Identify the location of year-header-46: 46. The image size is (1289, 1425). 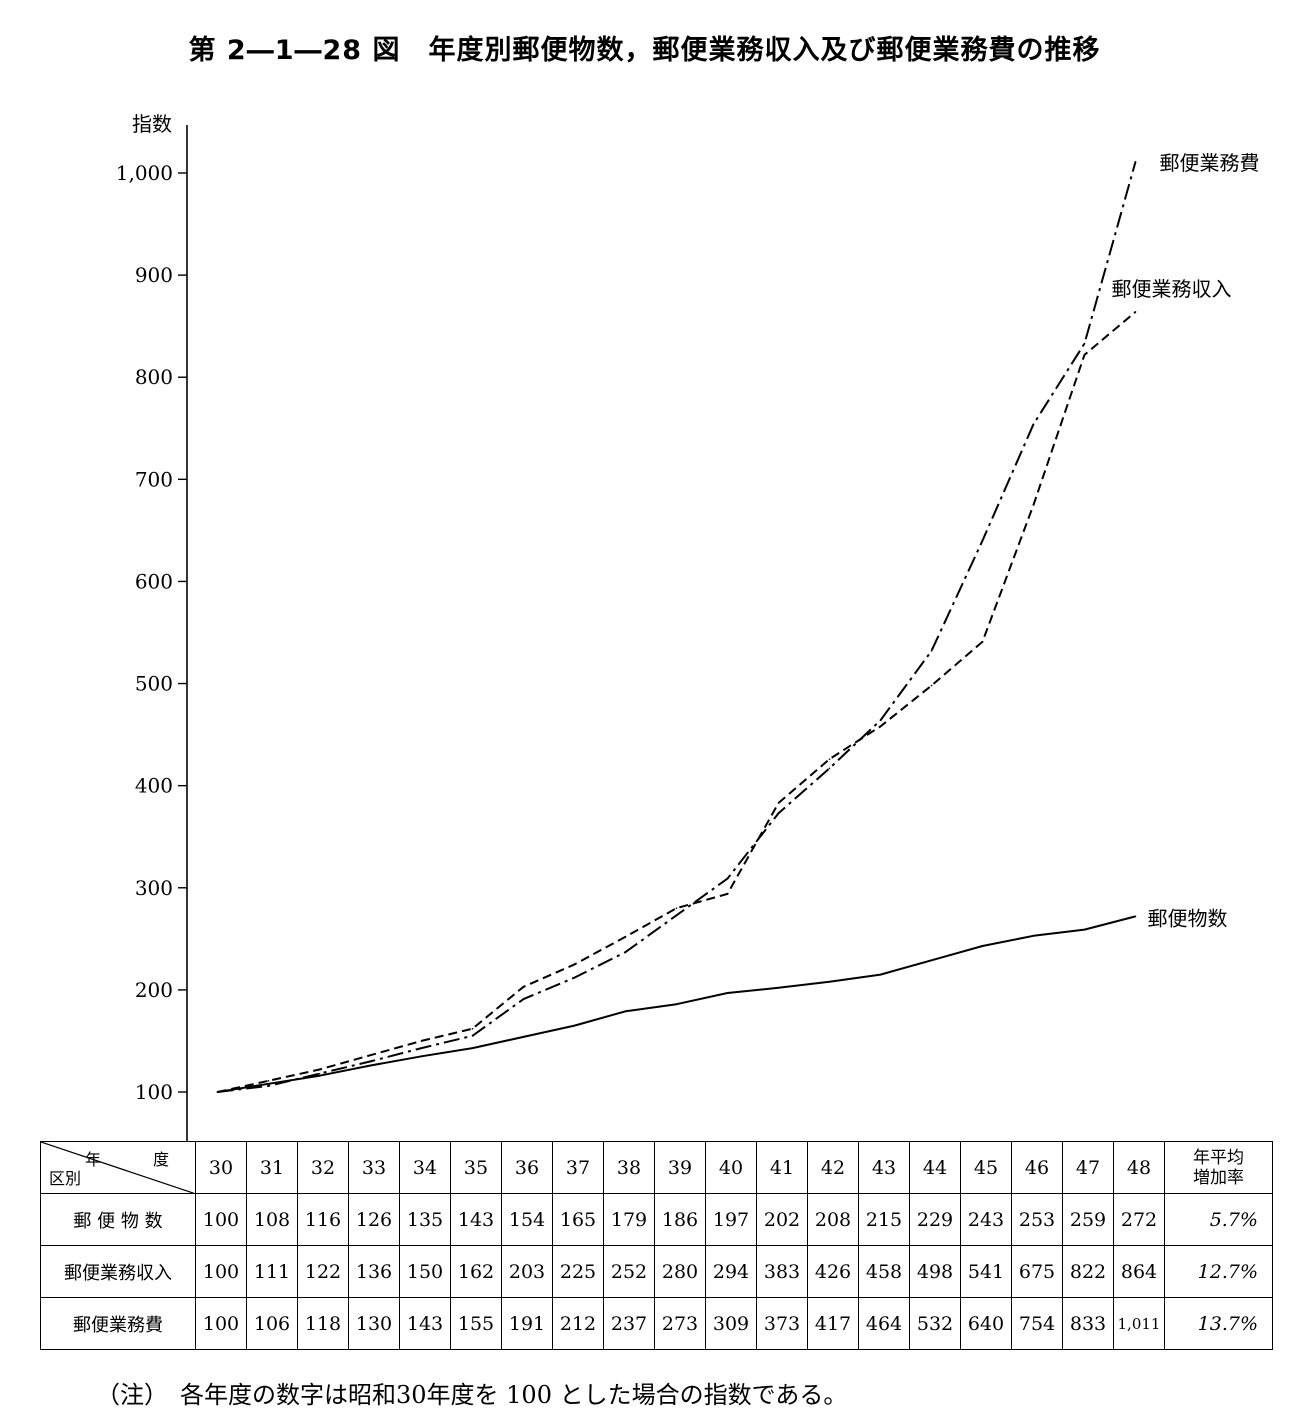
(1037, 1167).